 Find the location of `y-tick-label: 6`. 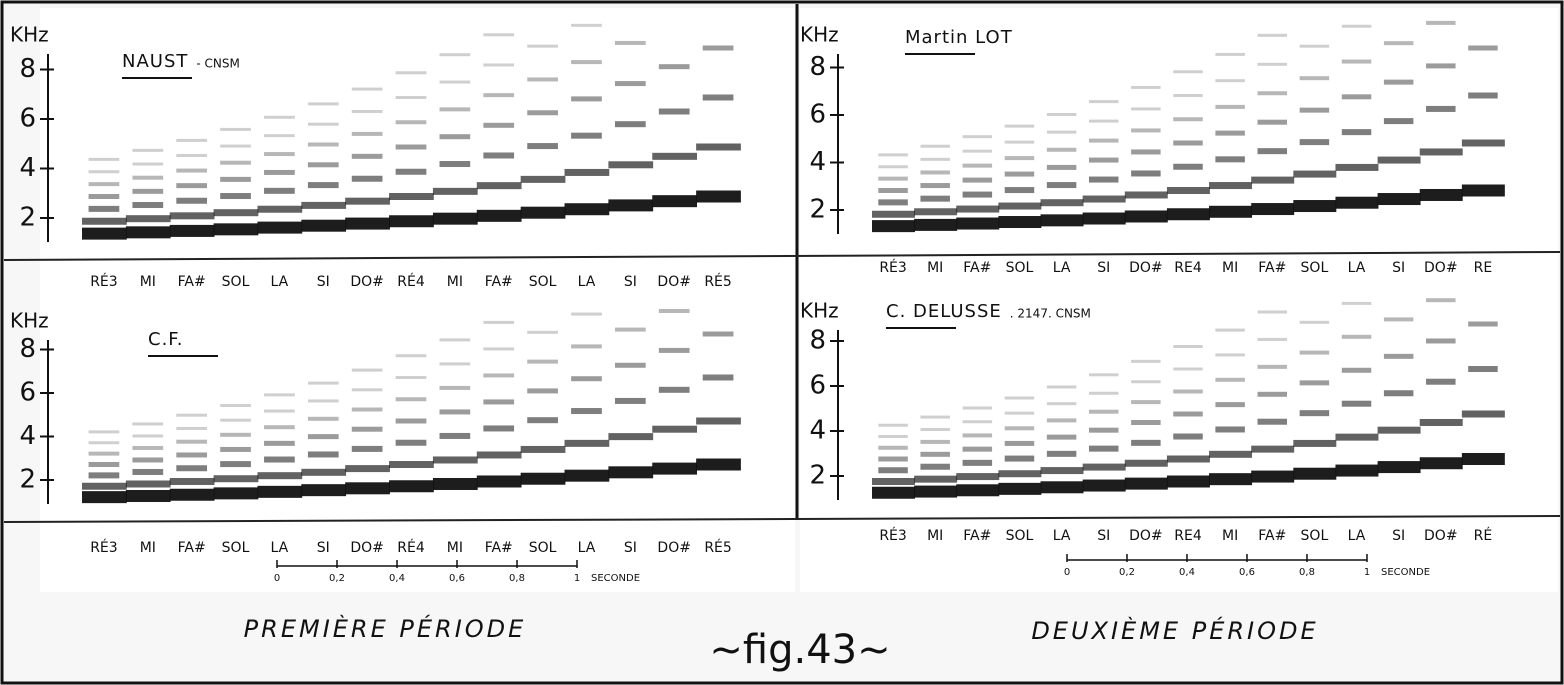

y-tick-label: 6 is located at coordinates (817, 386).